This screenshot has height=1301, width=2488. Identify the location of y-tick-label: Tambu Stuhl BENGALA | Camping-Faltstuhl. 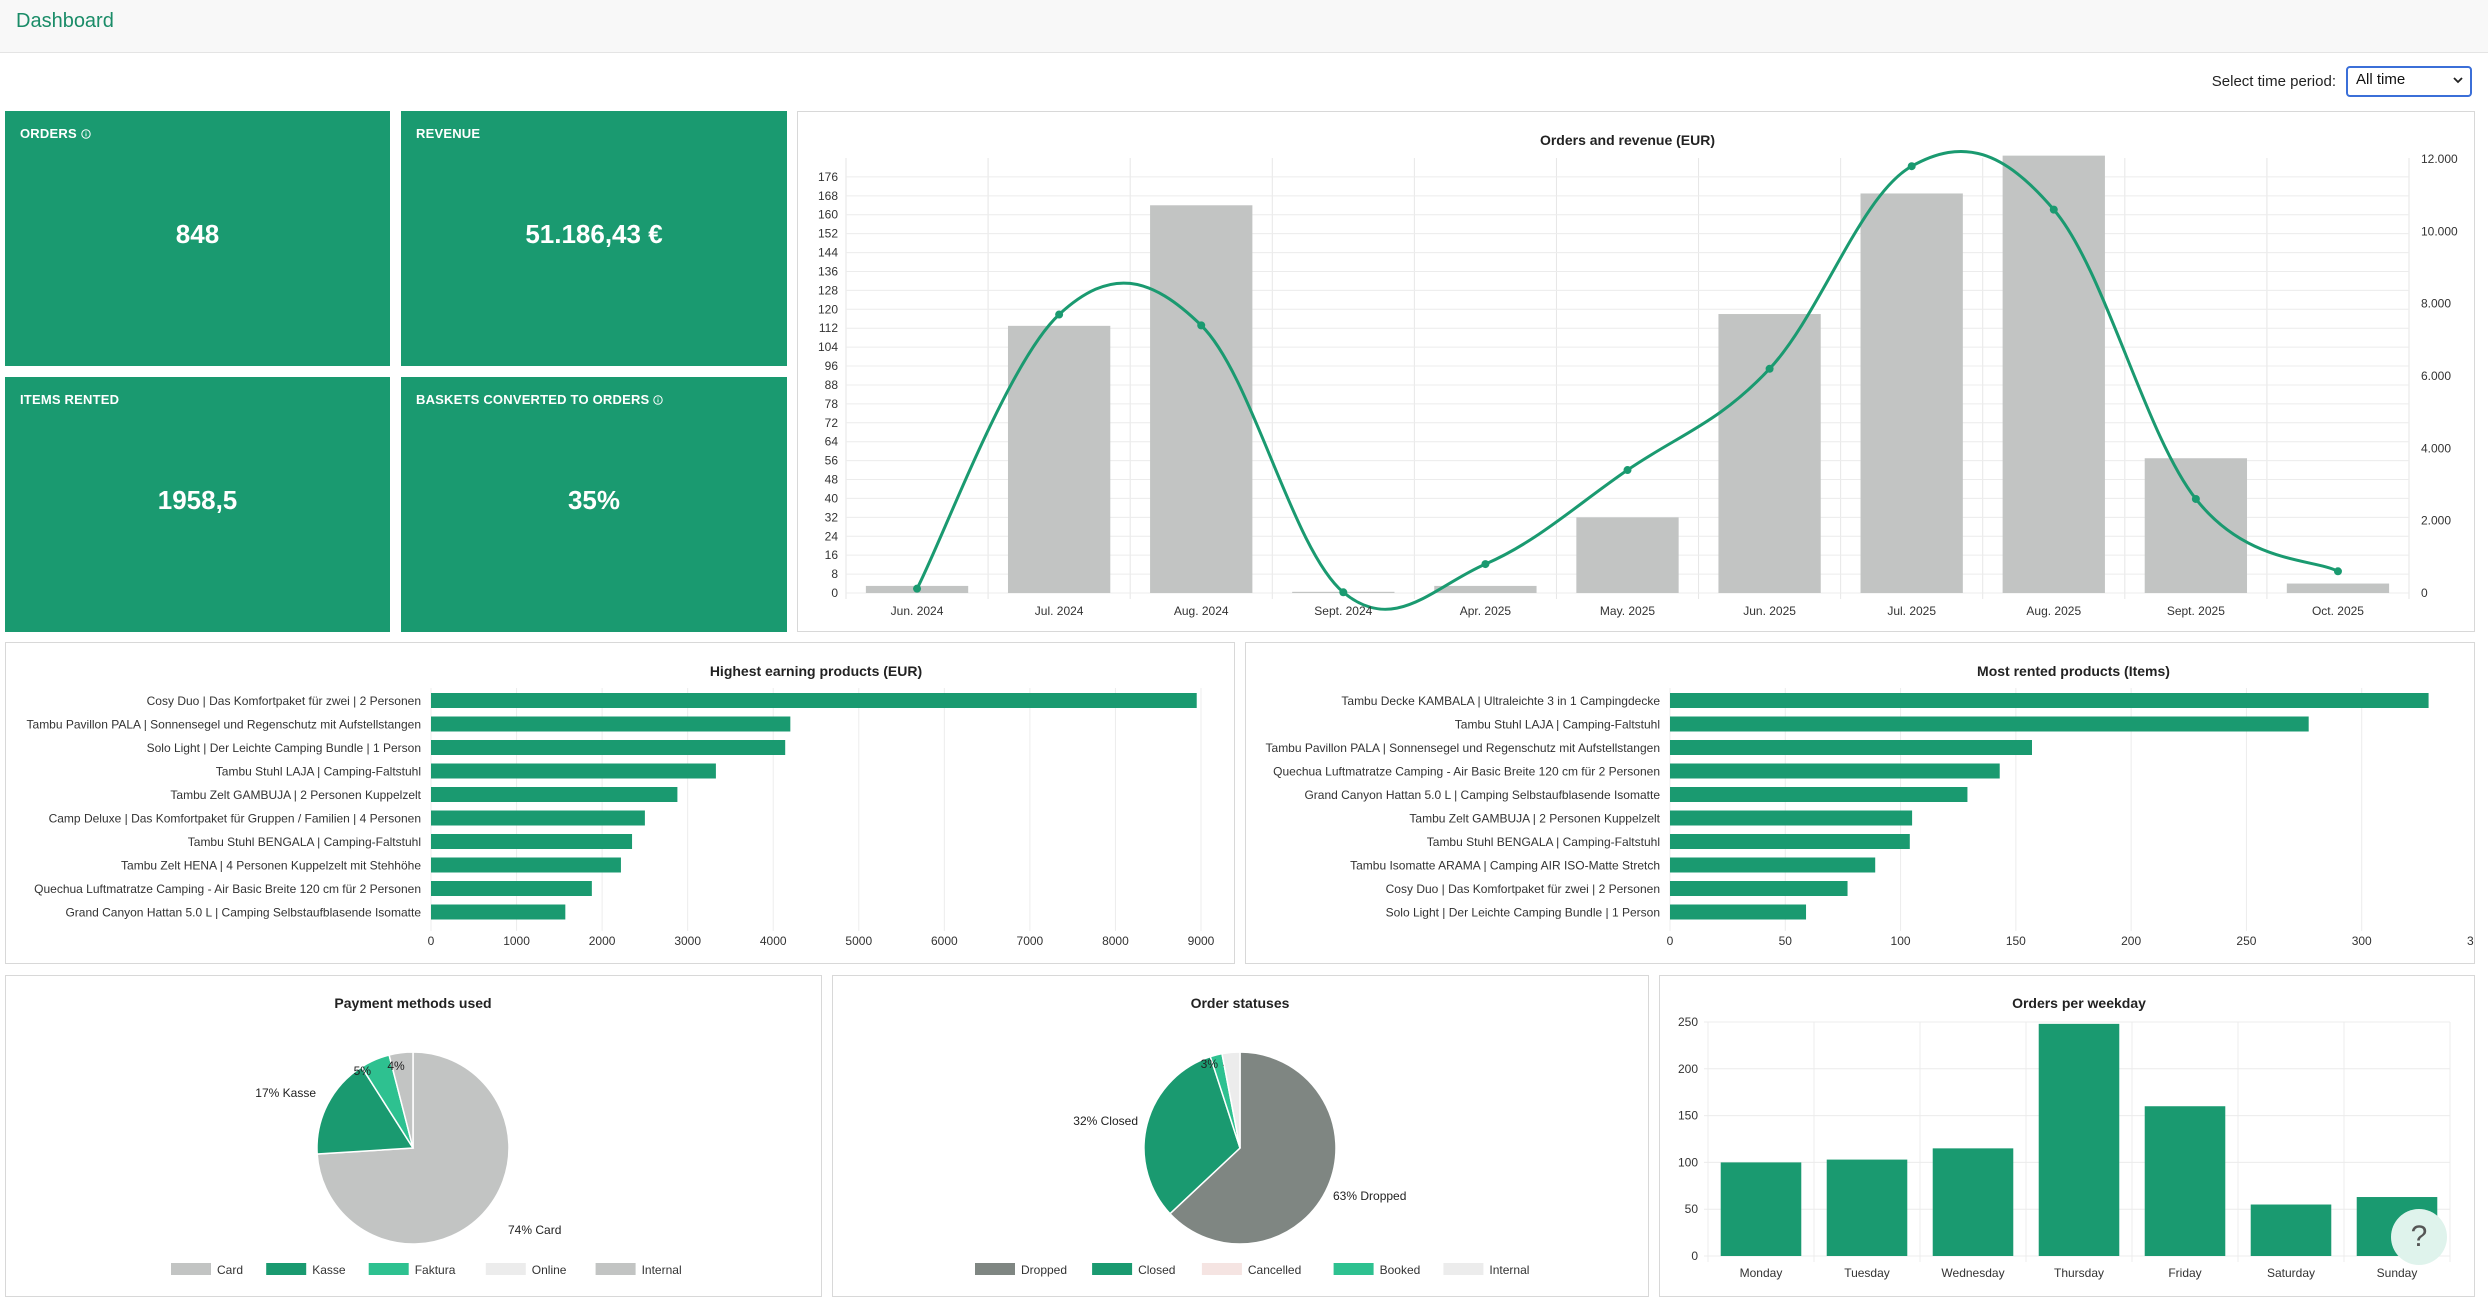
(1543, 842).